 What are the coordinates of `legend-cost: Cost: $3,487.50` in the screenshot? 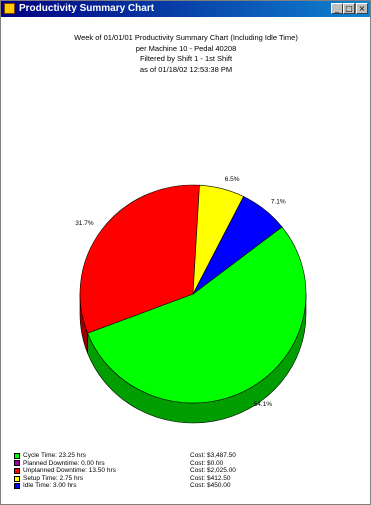 It's located at (213, 455).